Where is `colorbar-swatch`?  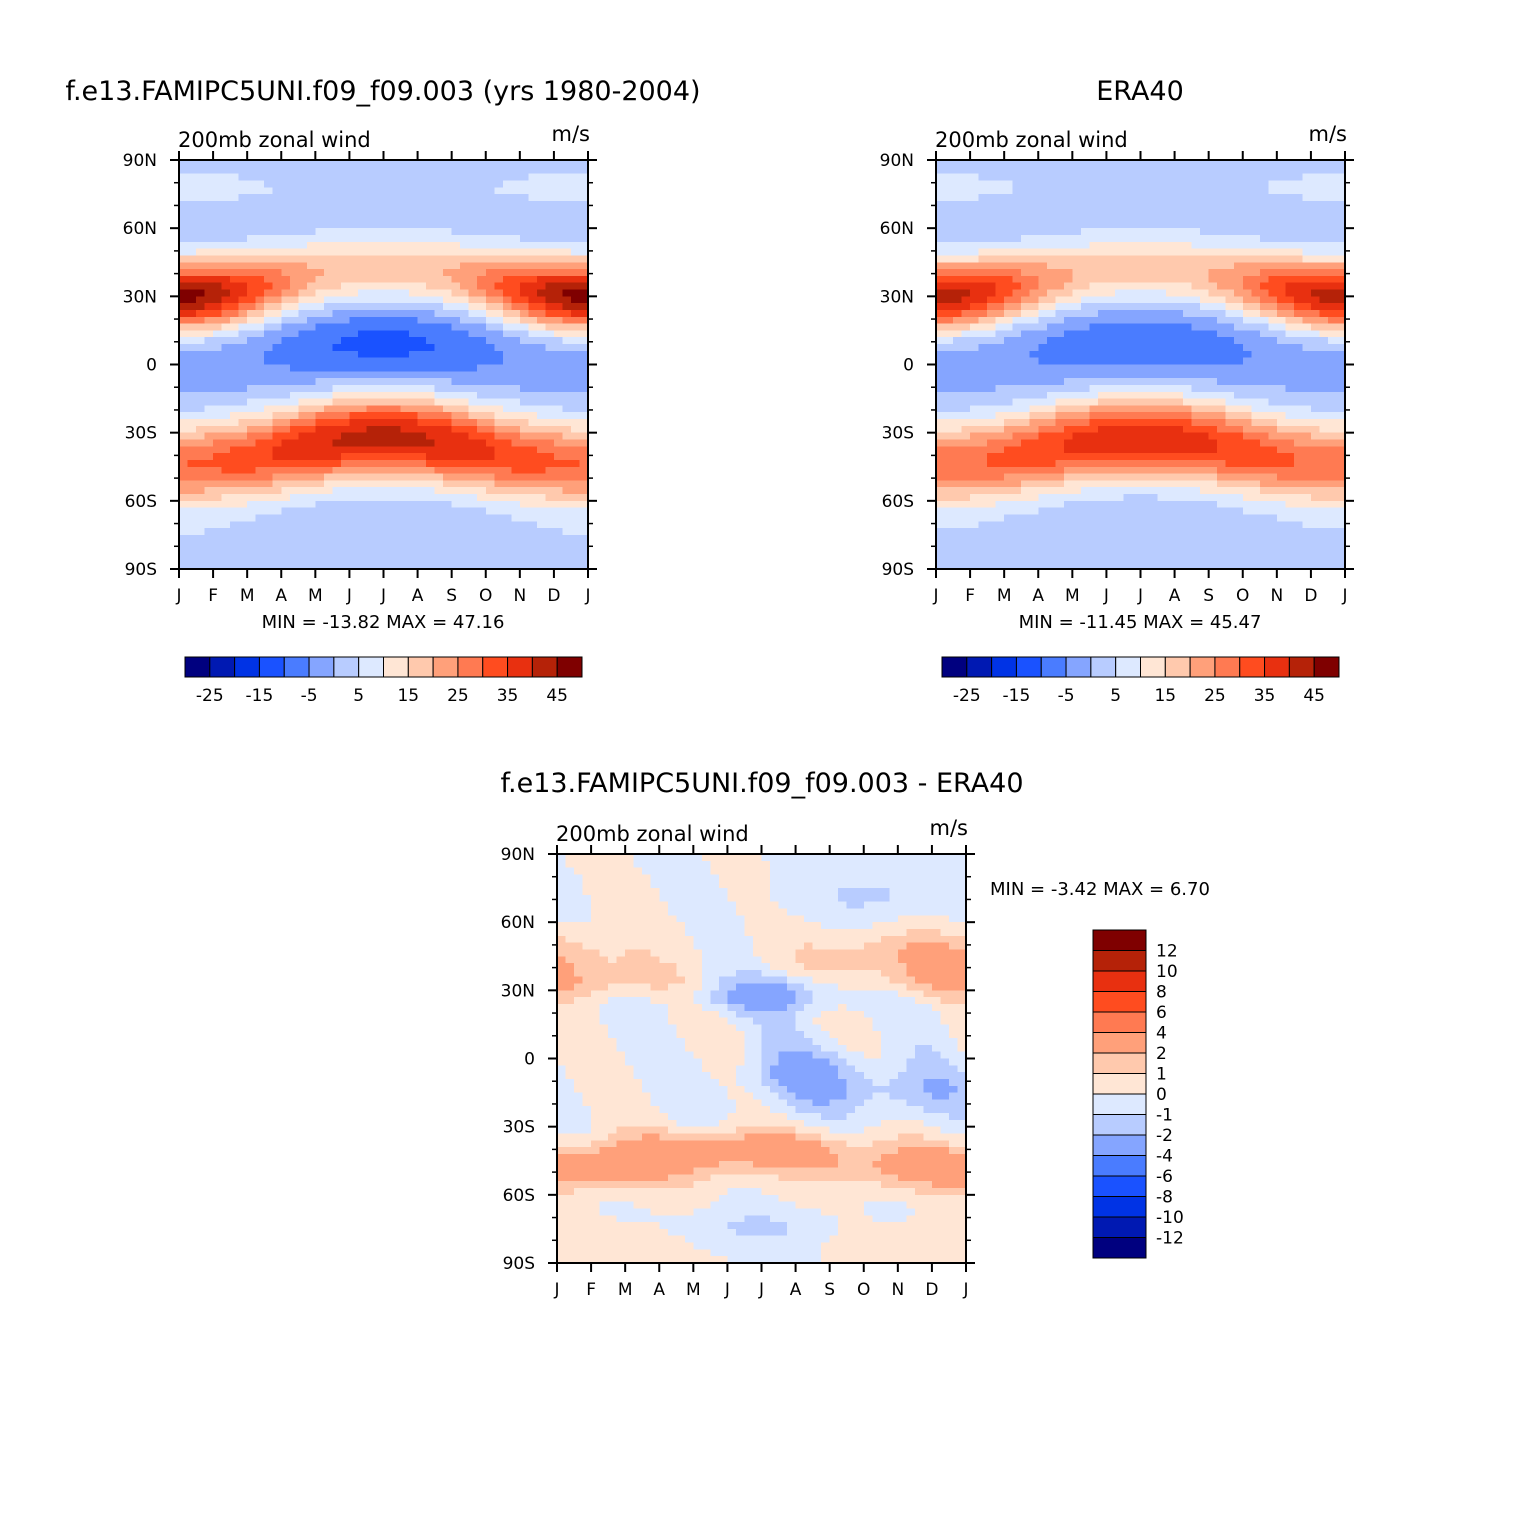 colorbar-swatch is located at coordinates (520, 667).